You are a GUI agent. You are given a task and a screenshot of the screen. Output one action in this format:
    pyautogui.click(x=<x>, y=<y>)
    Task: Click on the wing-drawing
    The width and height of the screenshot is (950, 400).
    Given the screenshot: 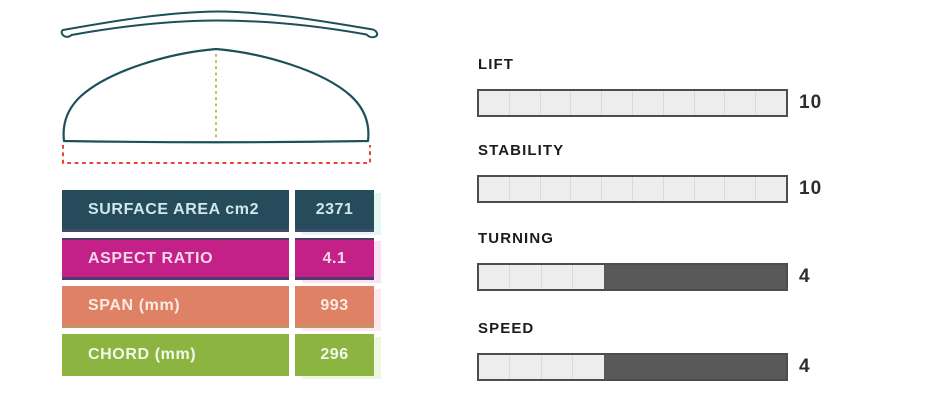 What is the action you would take?
    pyautogui.click(x=219, y=87)
    